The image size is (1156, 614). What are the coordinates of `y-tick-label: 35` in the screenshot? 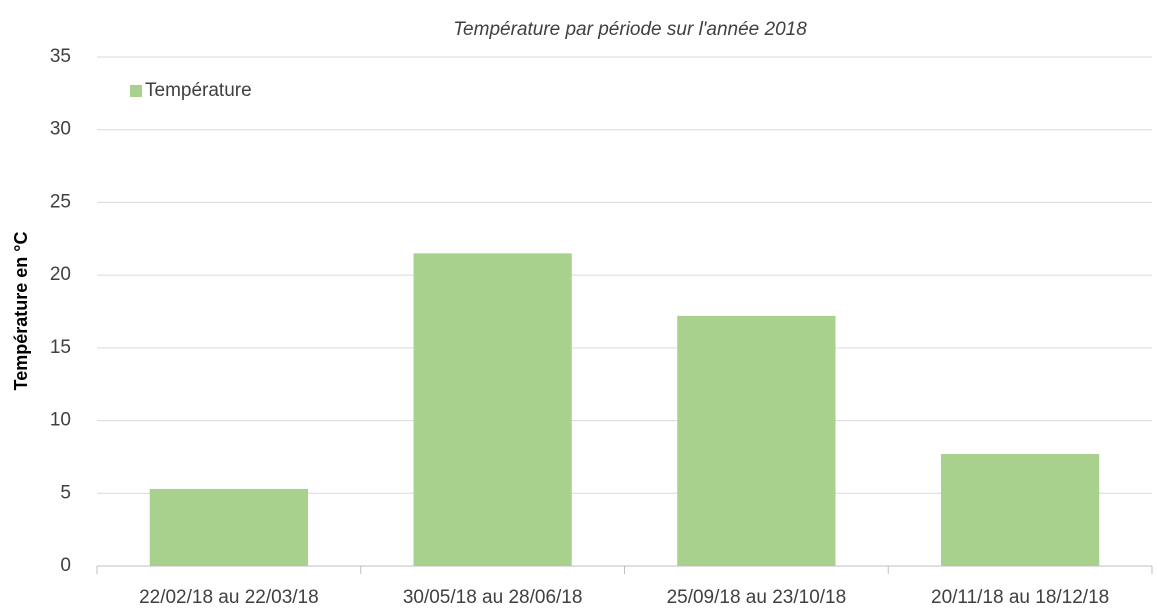 It's located at (60, 56).